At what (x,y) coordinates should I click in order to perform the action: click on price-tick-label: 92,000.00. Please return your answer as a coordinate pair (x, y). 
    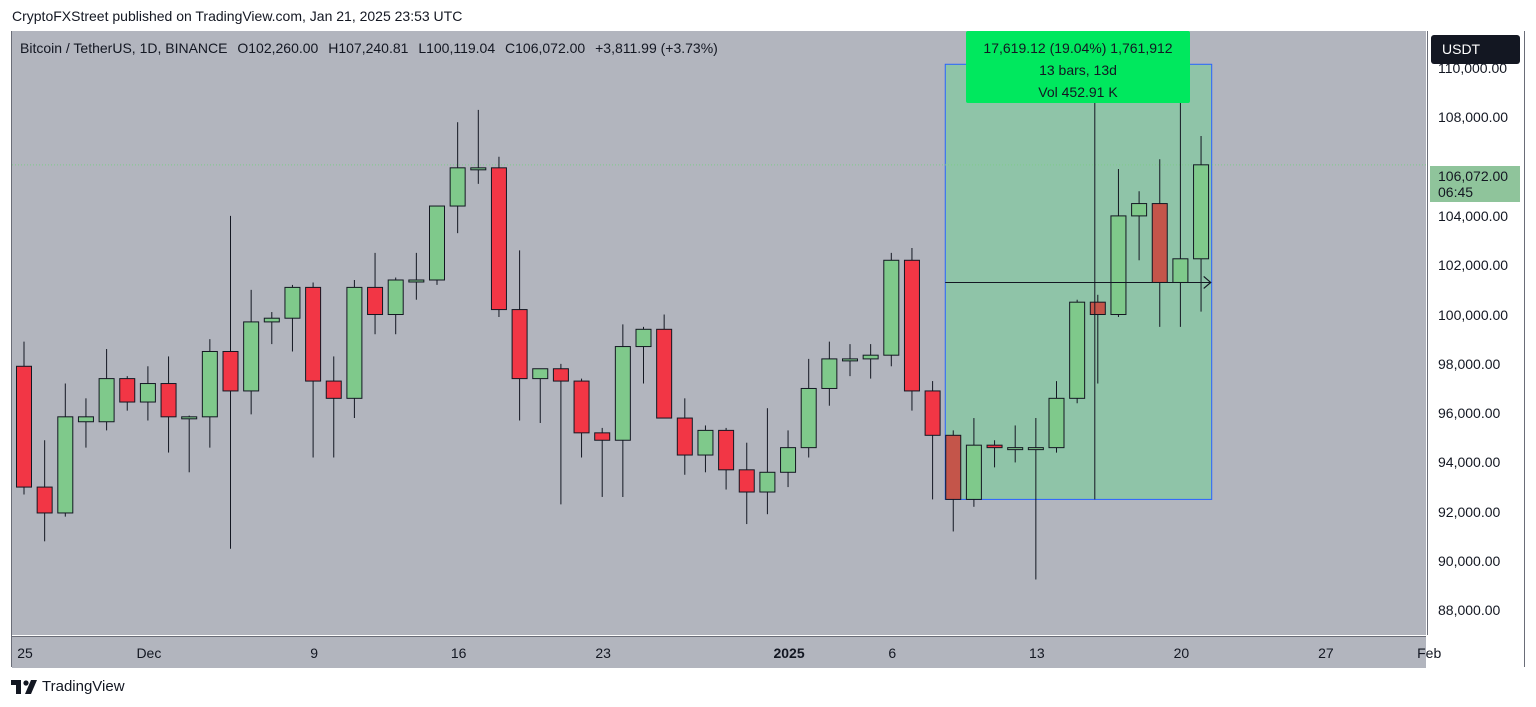
    Looking at the image, I should click on (1469, 511).